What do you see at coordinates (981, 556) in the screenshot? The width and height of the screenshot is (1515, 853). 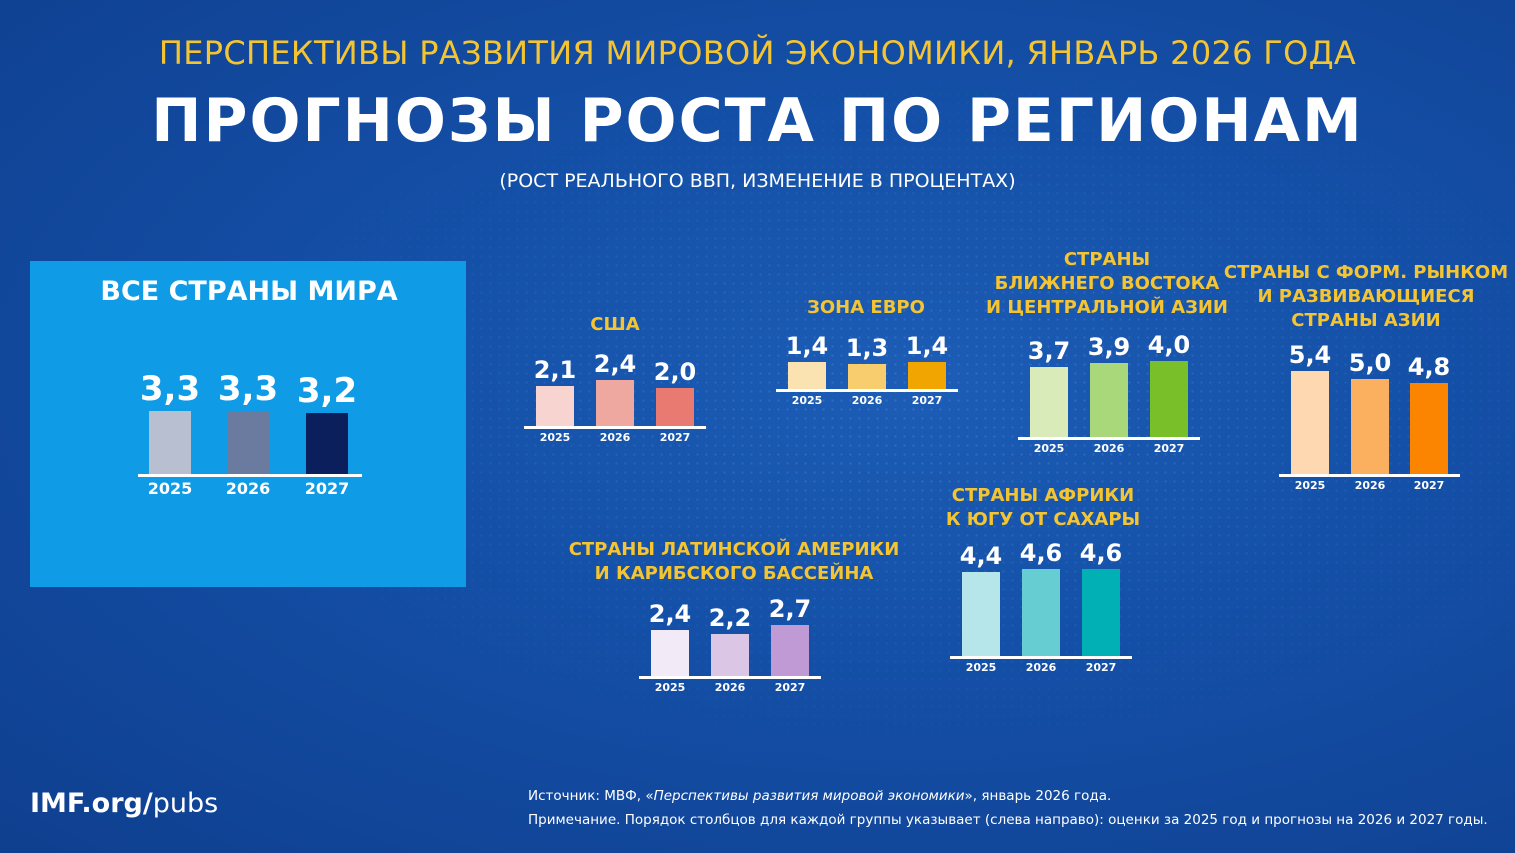 I see `ssa-value-label: 4,4` at bounding box center [981, 556].